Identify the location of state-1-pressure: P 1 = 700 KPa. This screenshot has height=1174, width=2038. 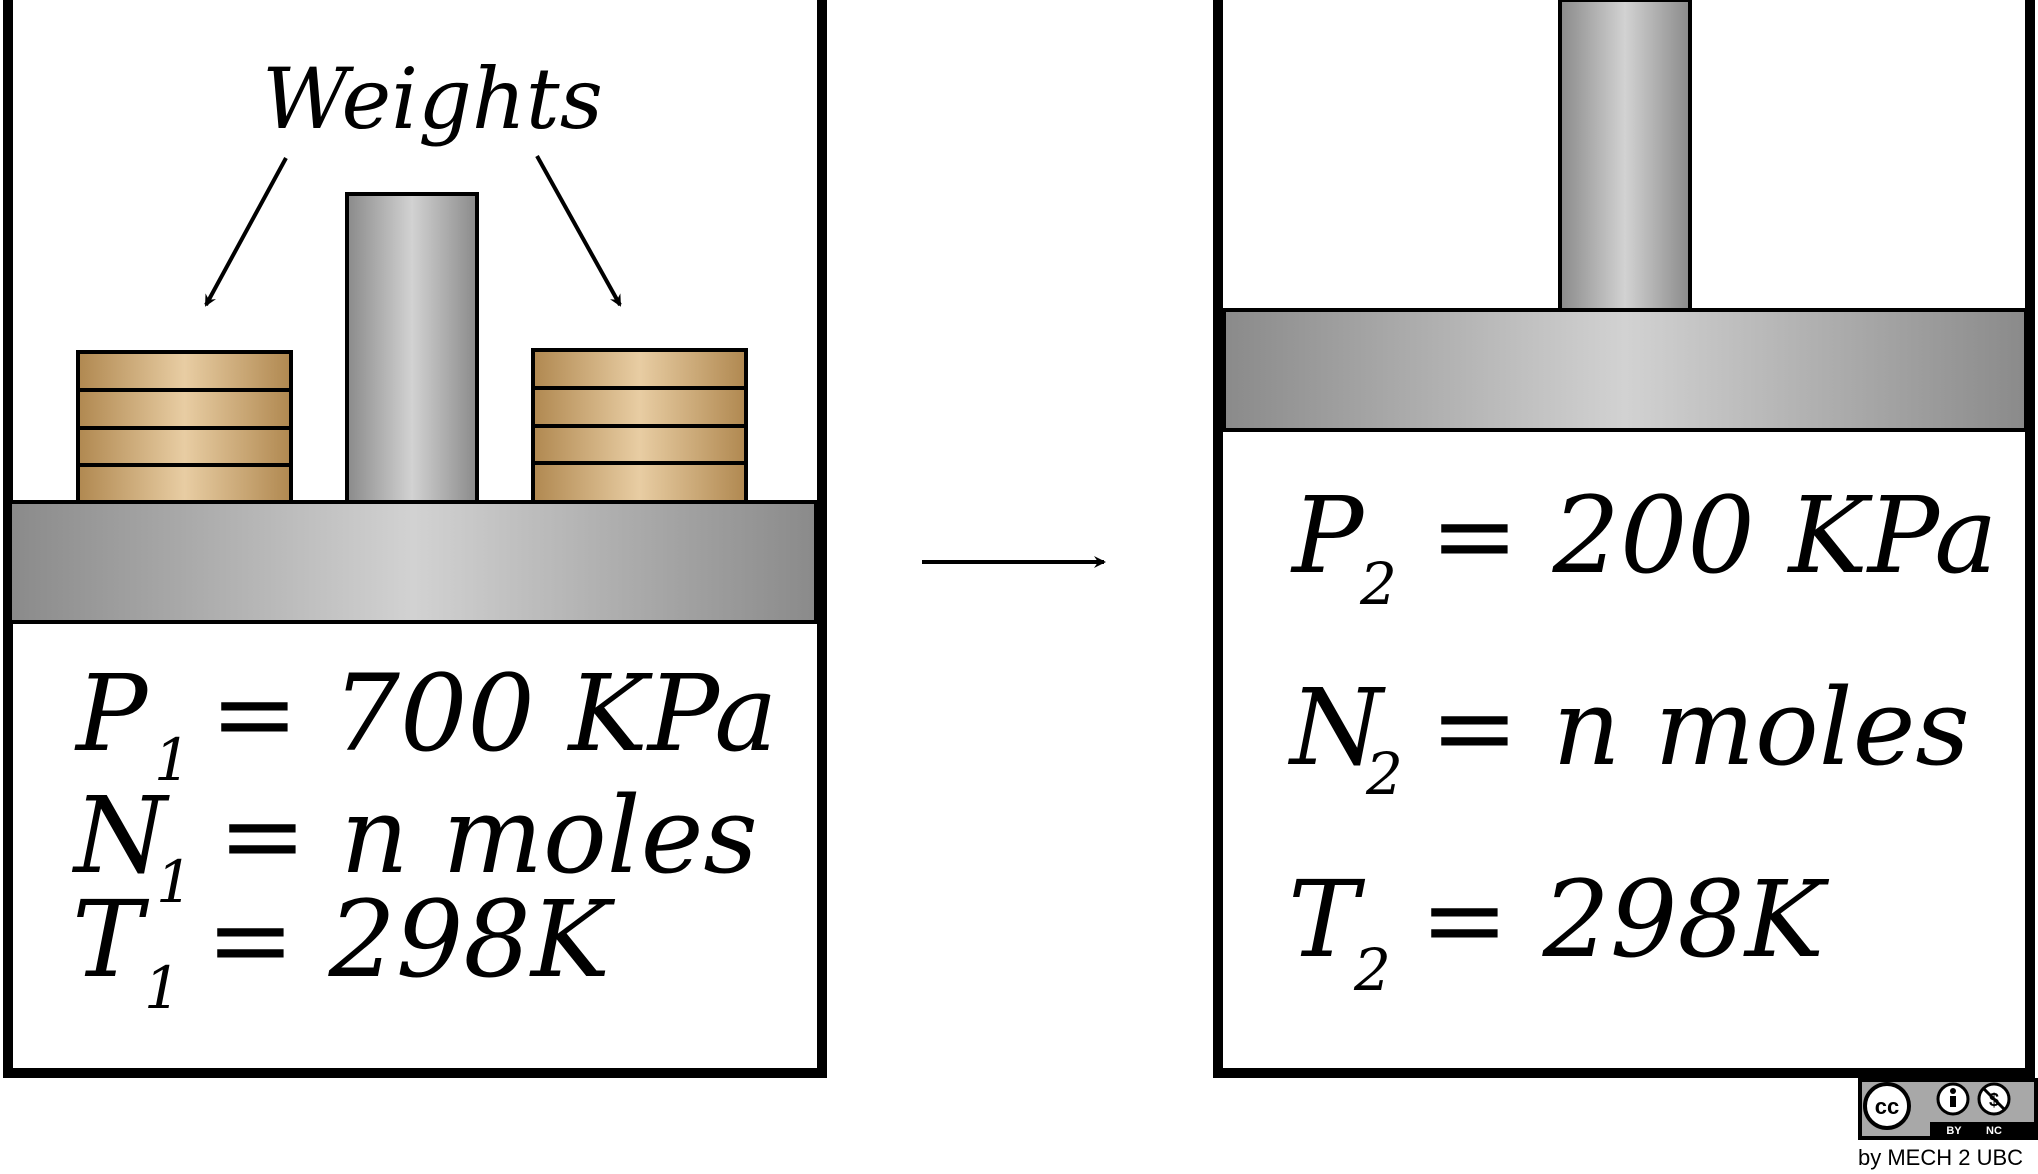
(425, 723).